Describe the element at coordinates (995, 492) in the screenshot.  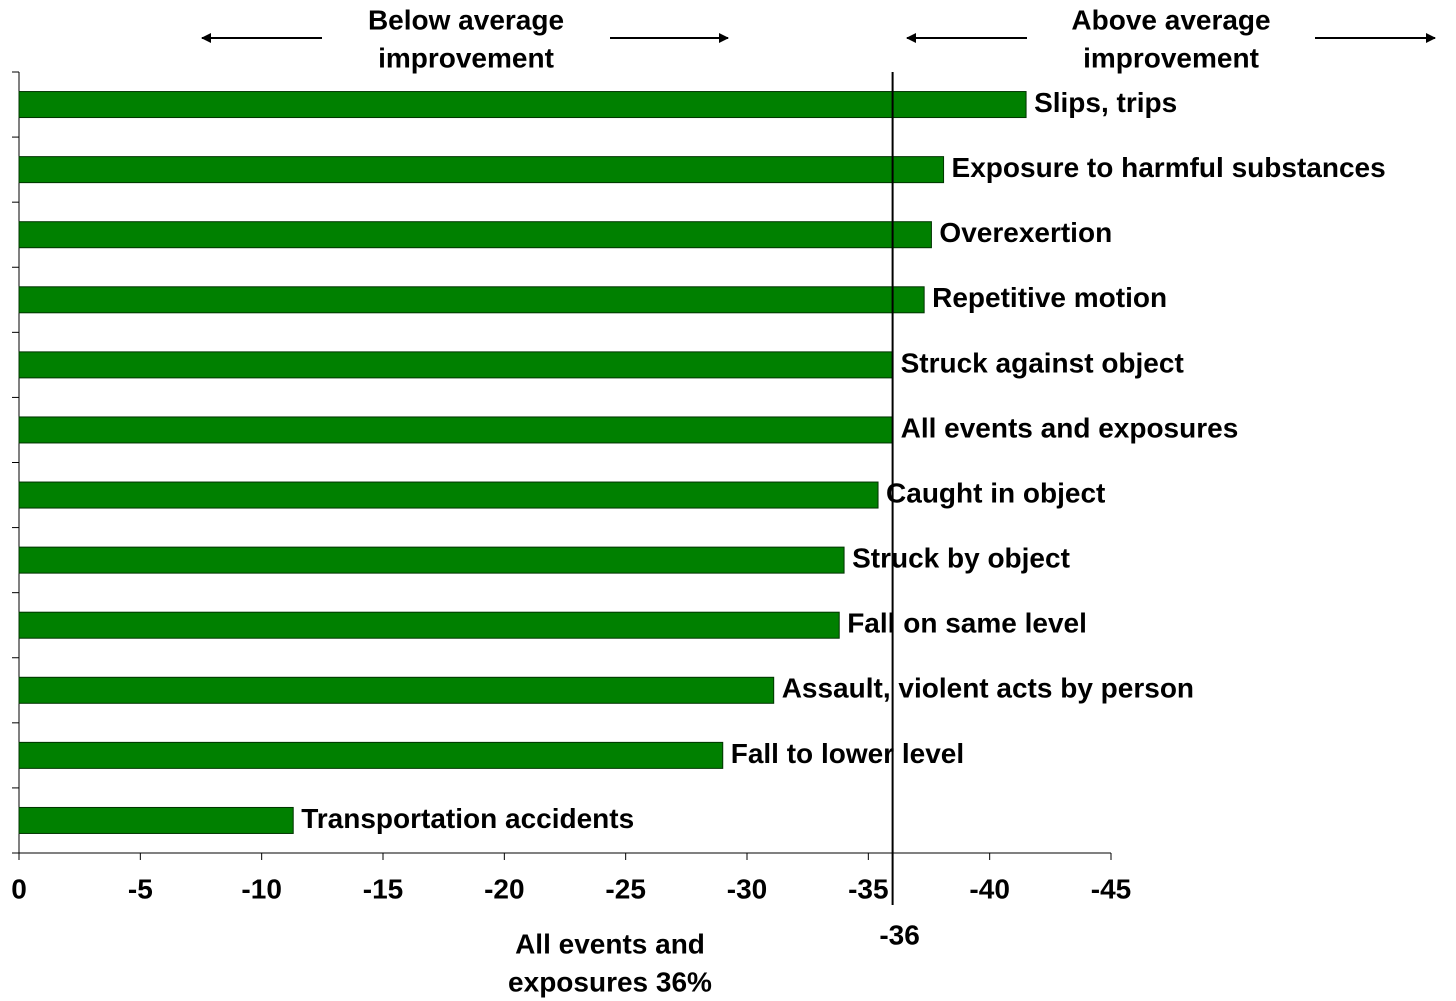
I see `bar-label: Caught in object` at that location.